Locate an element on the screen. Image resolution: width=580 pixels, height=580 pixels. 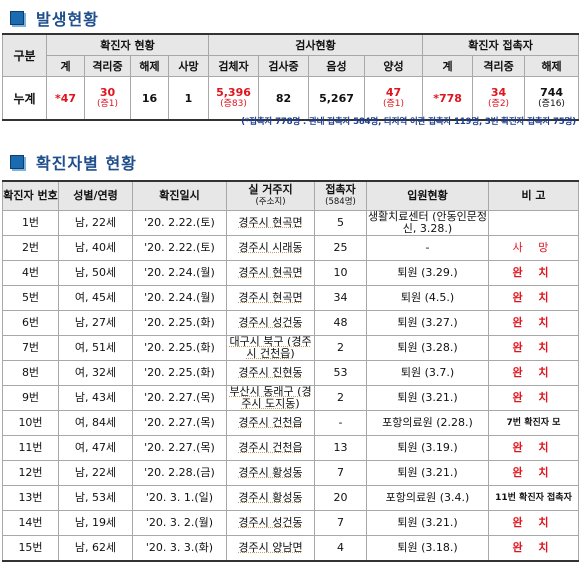
admission: 퇴원 (3.19.) is located at coordinates (427, 448).